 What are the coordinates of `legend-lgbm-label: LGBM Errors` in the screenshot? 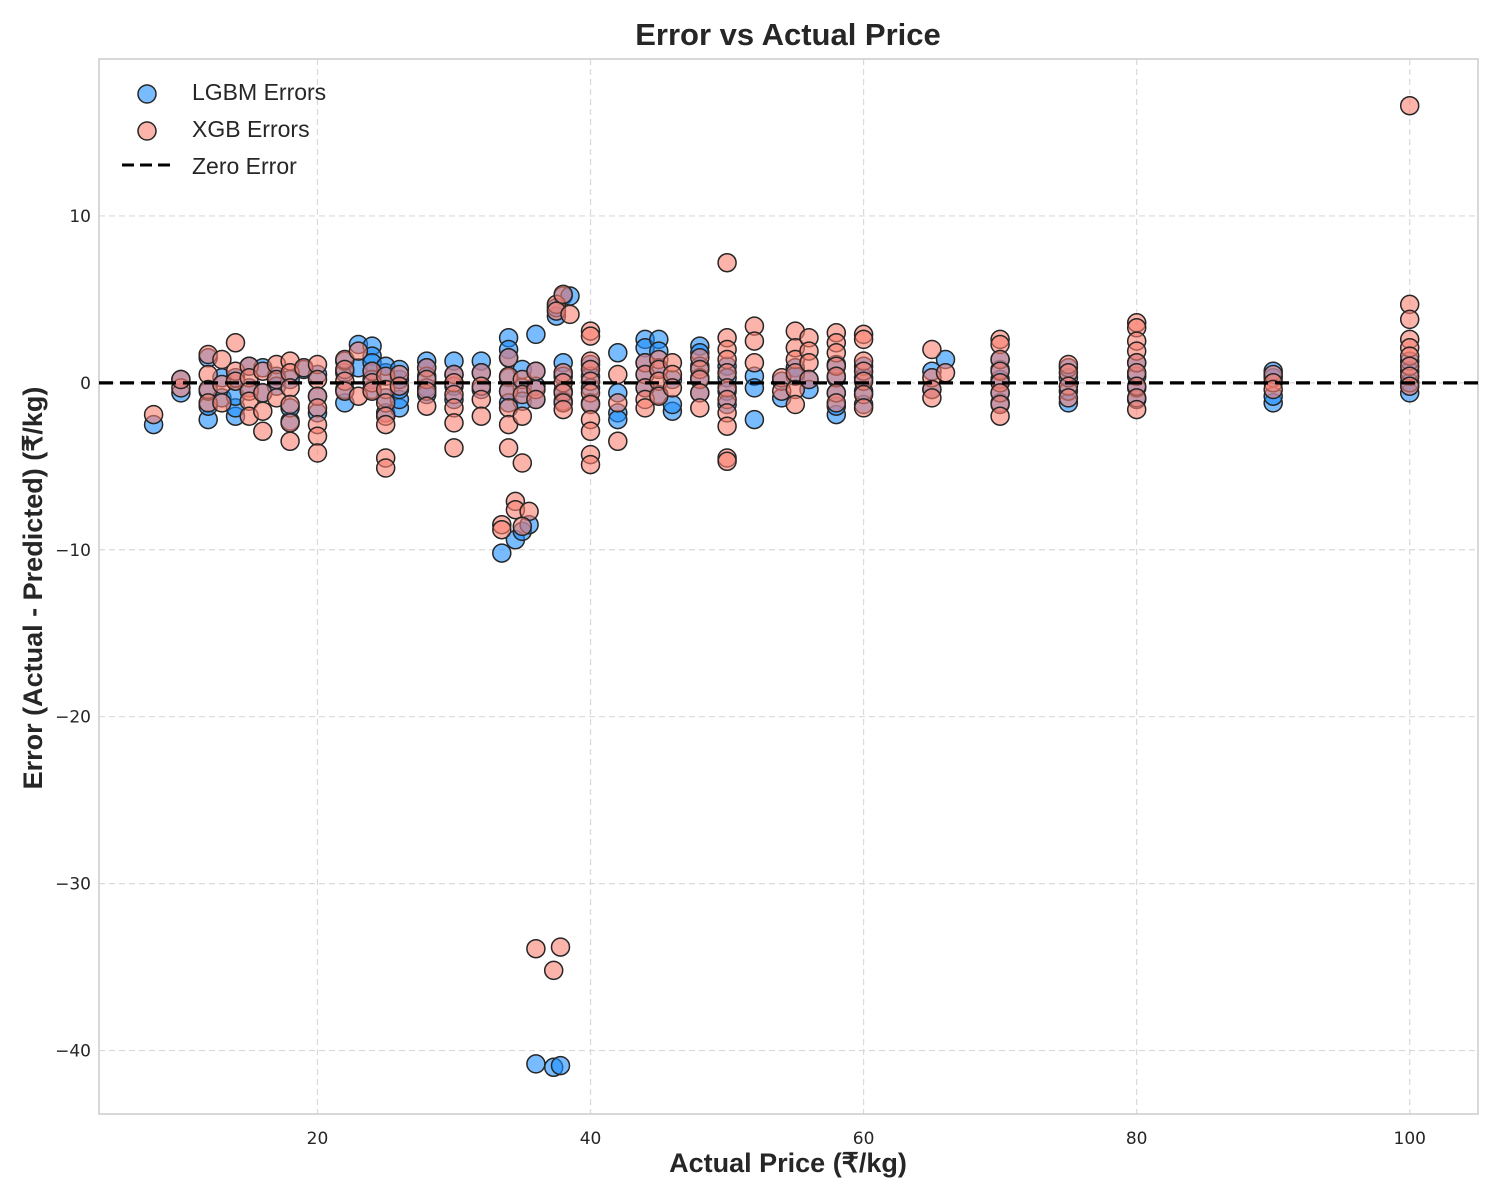 It's located at (259, 92).